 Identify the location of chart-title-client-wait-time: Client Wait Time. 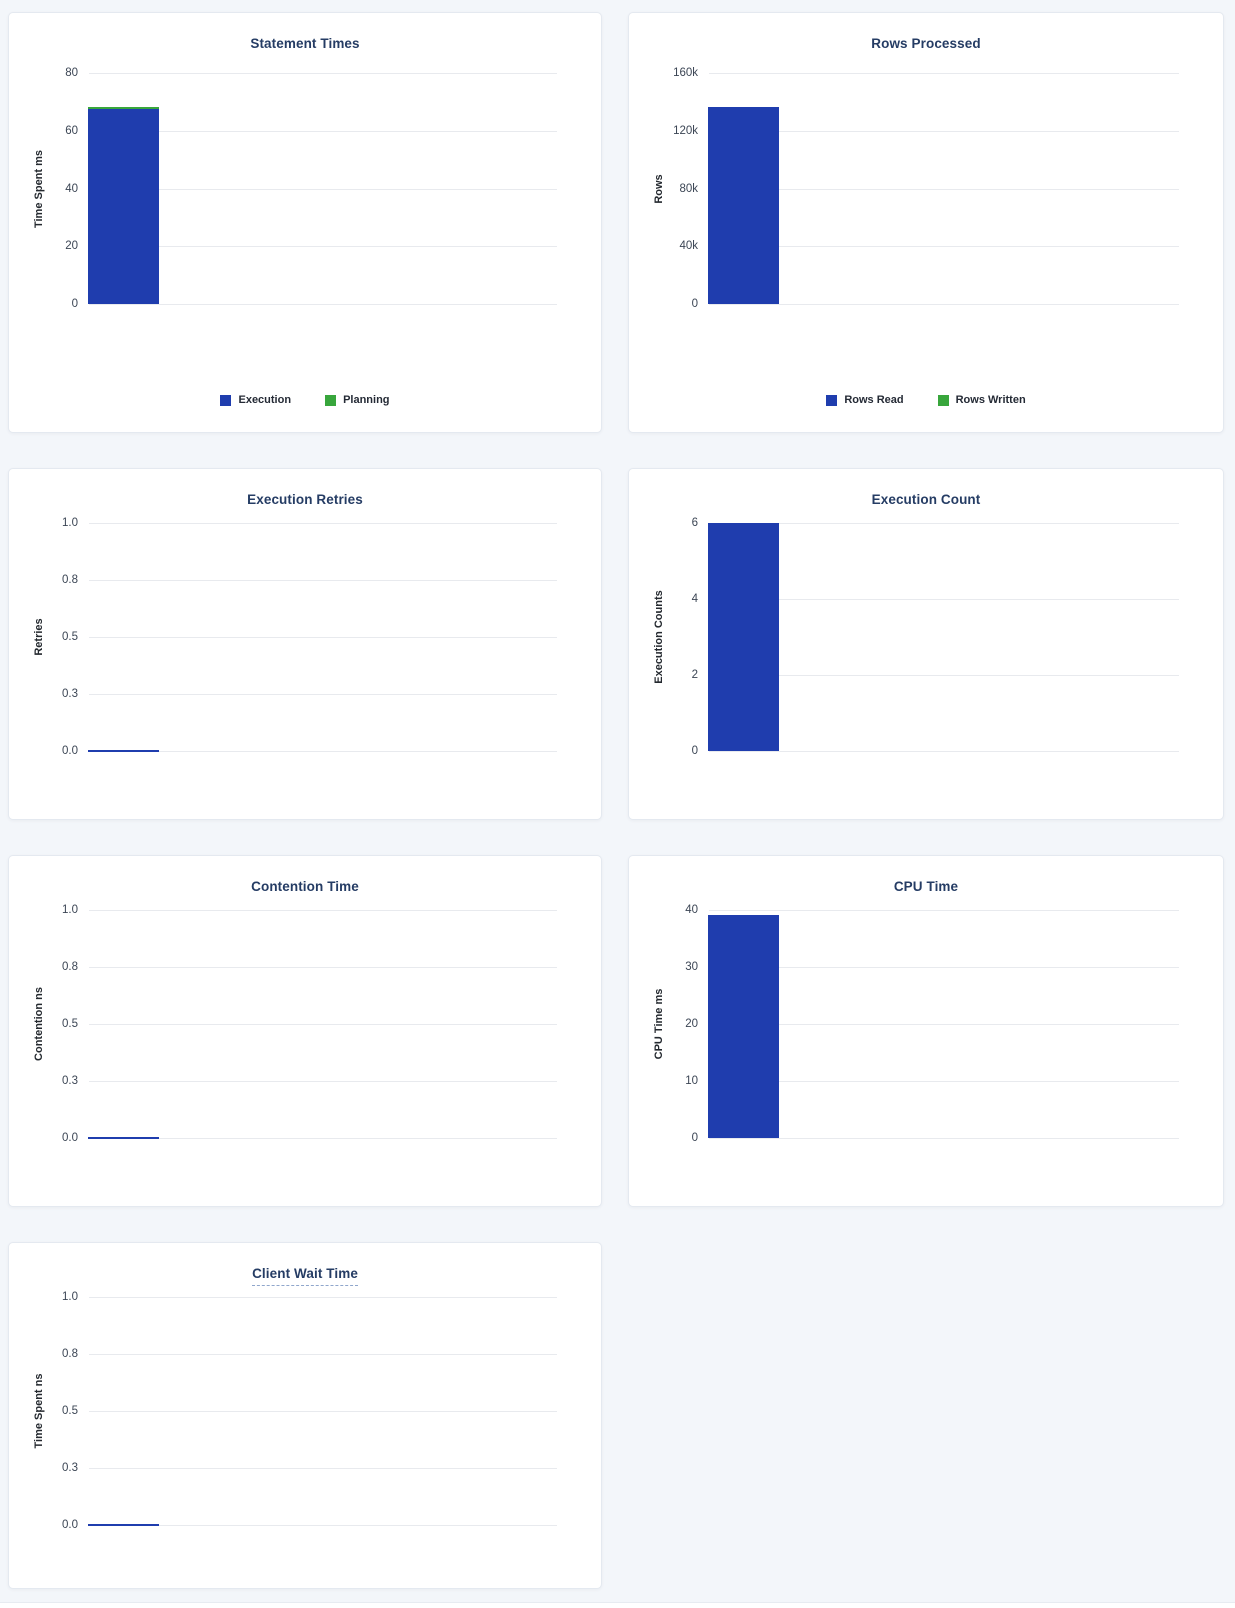
(305, 1276).